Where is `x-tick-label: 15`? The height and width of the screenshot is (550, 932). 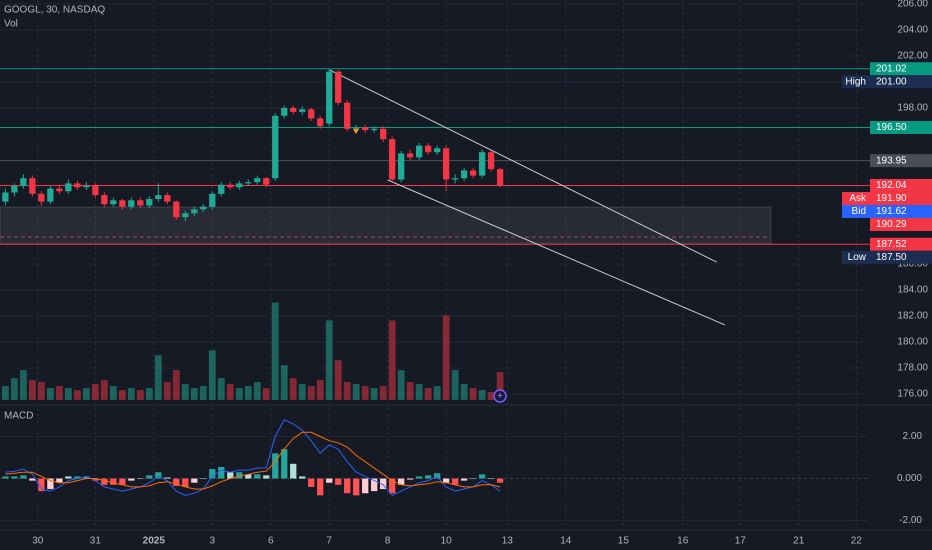 x-tick-label: 15 is located at coordinates (624, 541).